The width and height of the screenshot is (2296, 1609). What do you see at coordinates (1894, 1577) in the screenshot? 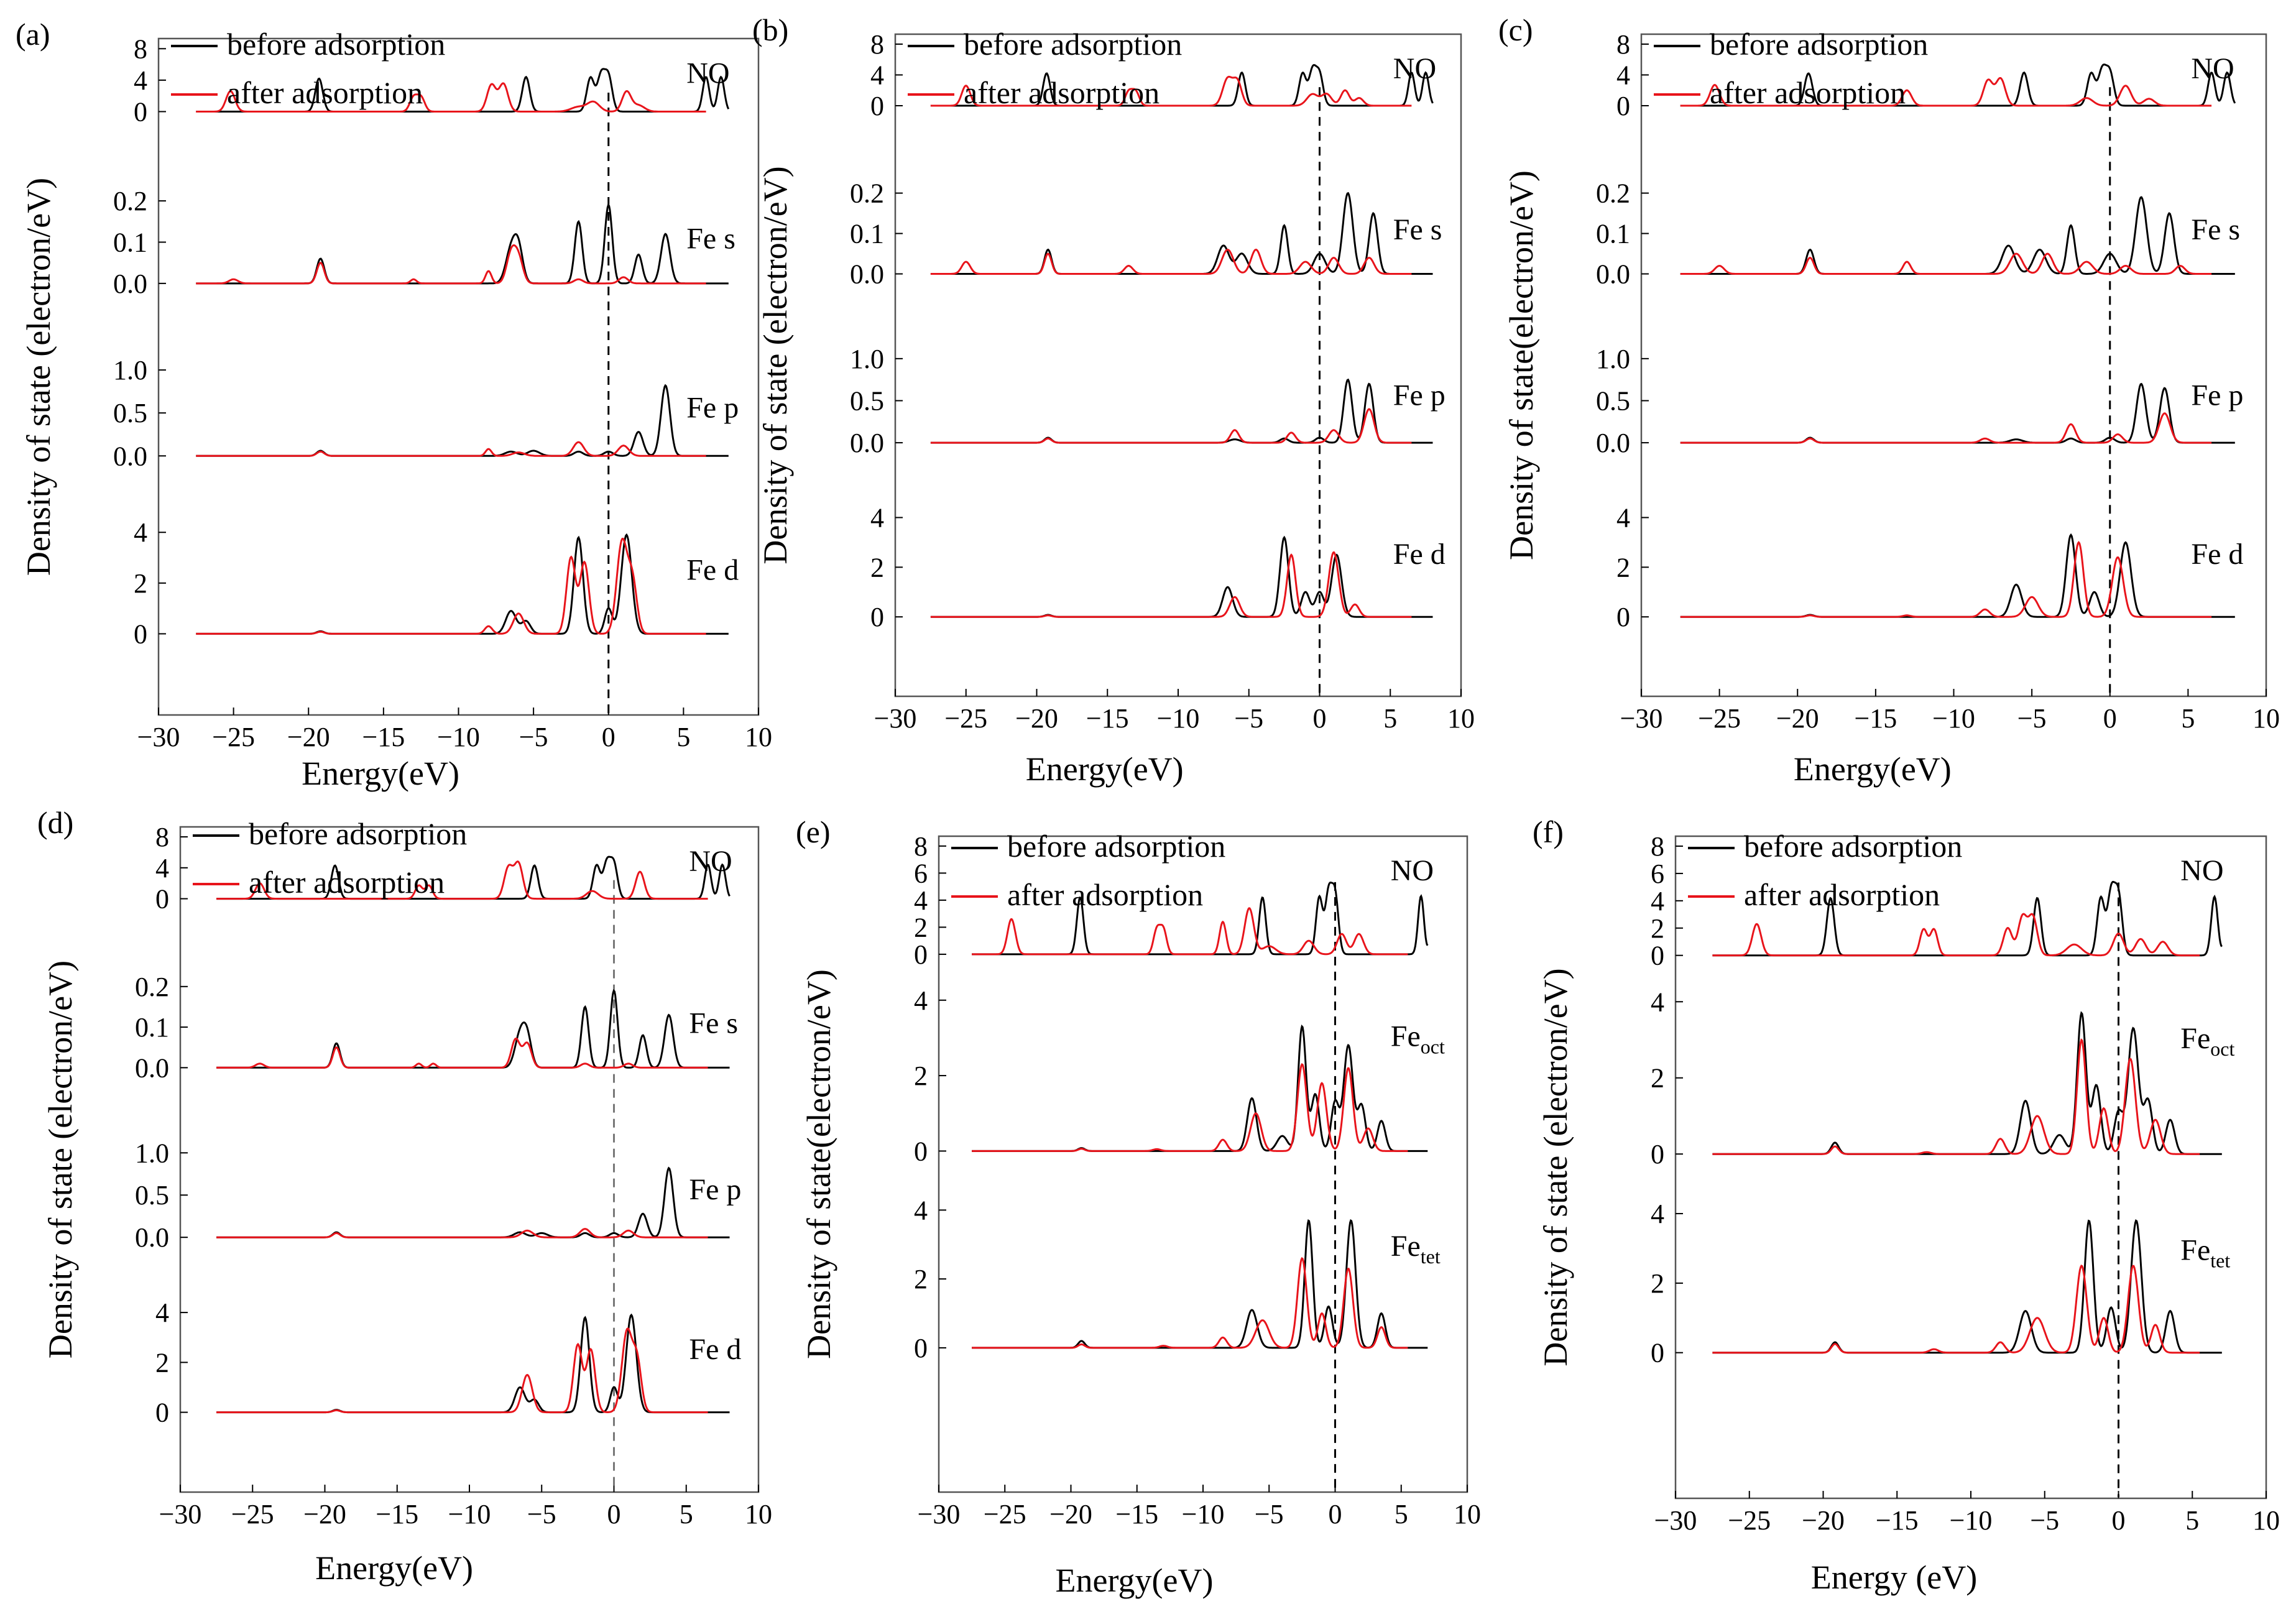
I see `x-axis-label: Energy (eV)` at bounding box center [1894, 1577].